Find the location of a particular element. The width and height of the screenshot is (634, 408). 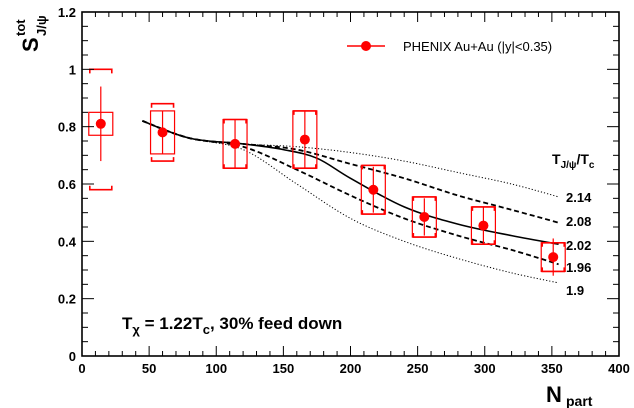

y-tick-label: 0.8 is located at coordinates (67, 127).